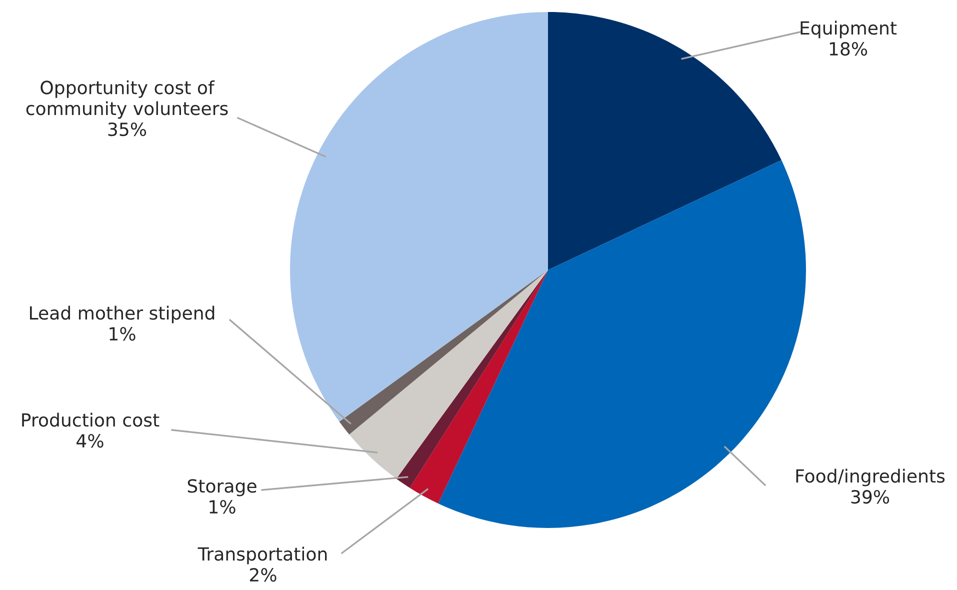  What do you see at coordinates (848, 29) in the screenshot?
I see `slice-label: Equipment` at bounding box center [848, 29].